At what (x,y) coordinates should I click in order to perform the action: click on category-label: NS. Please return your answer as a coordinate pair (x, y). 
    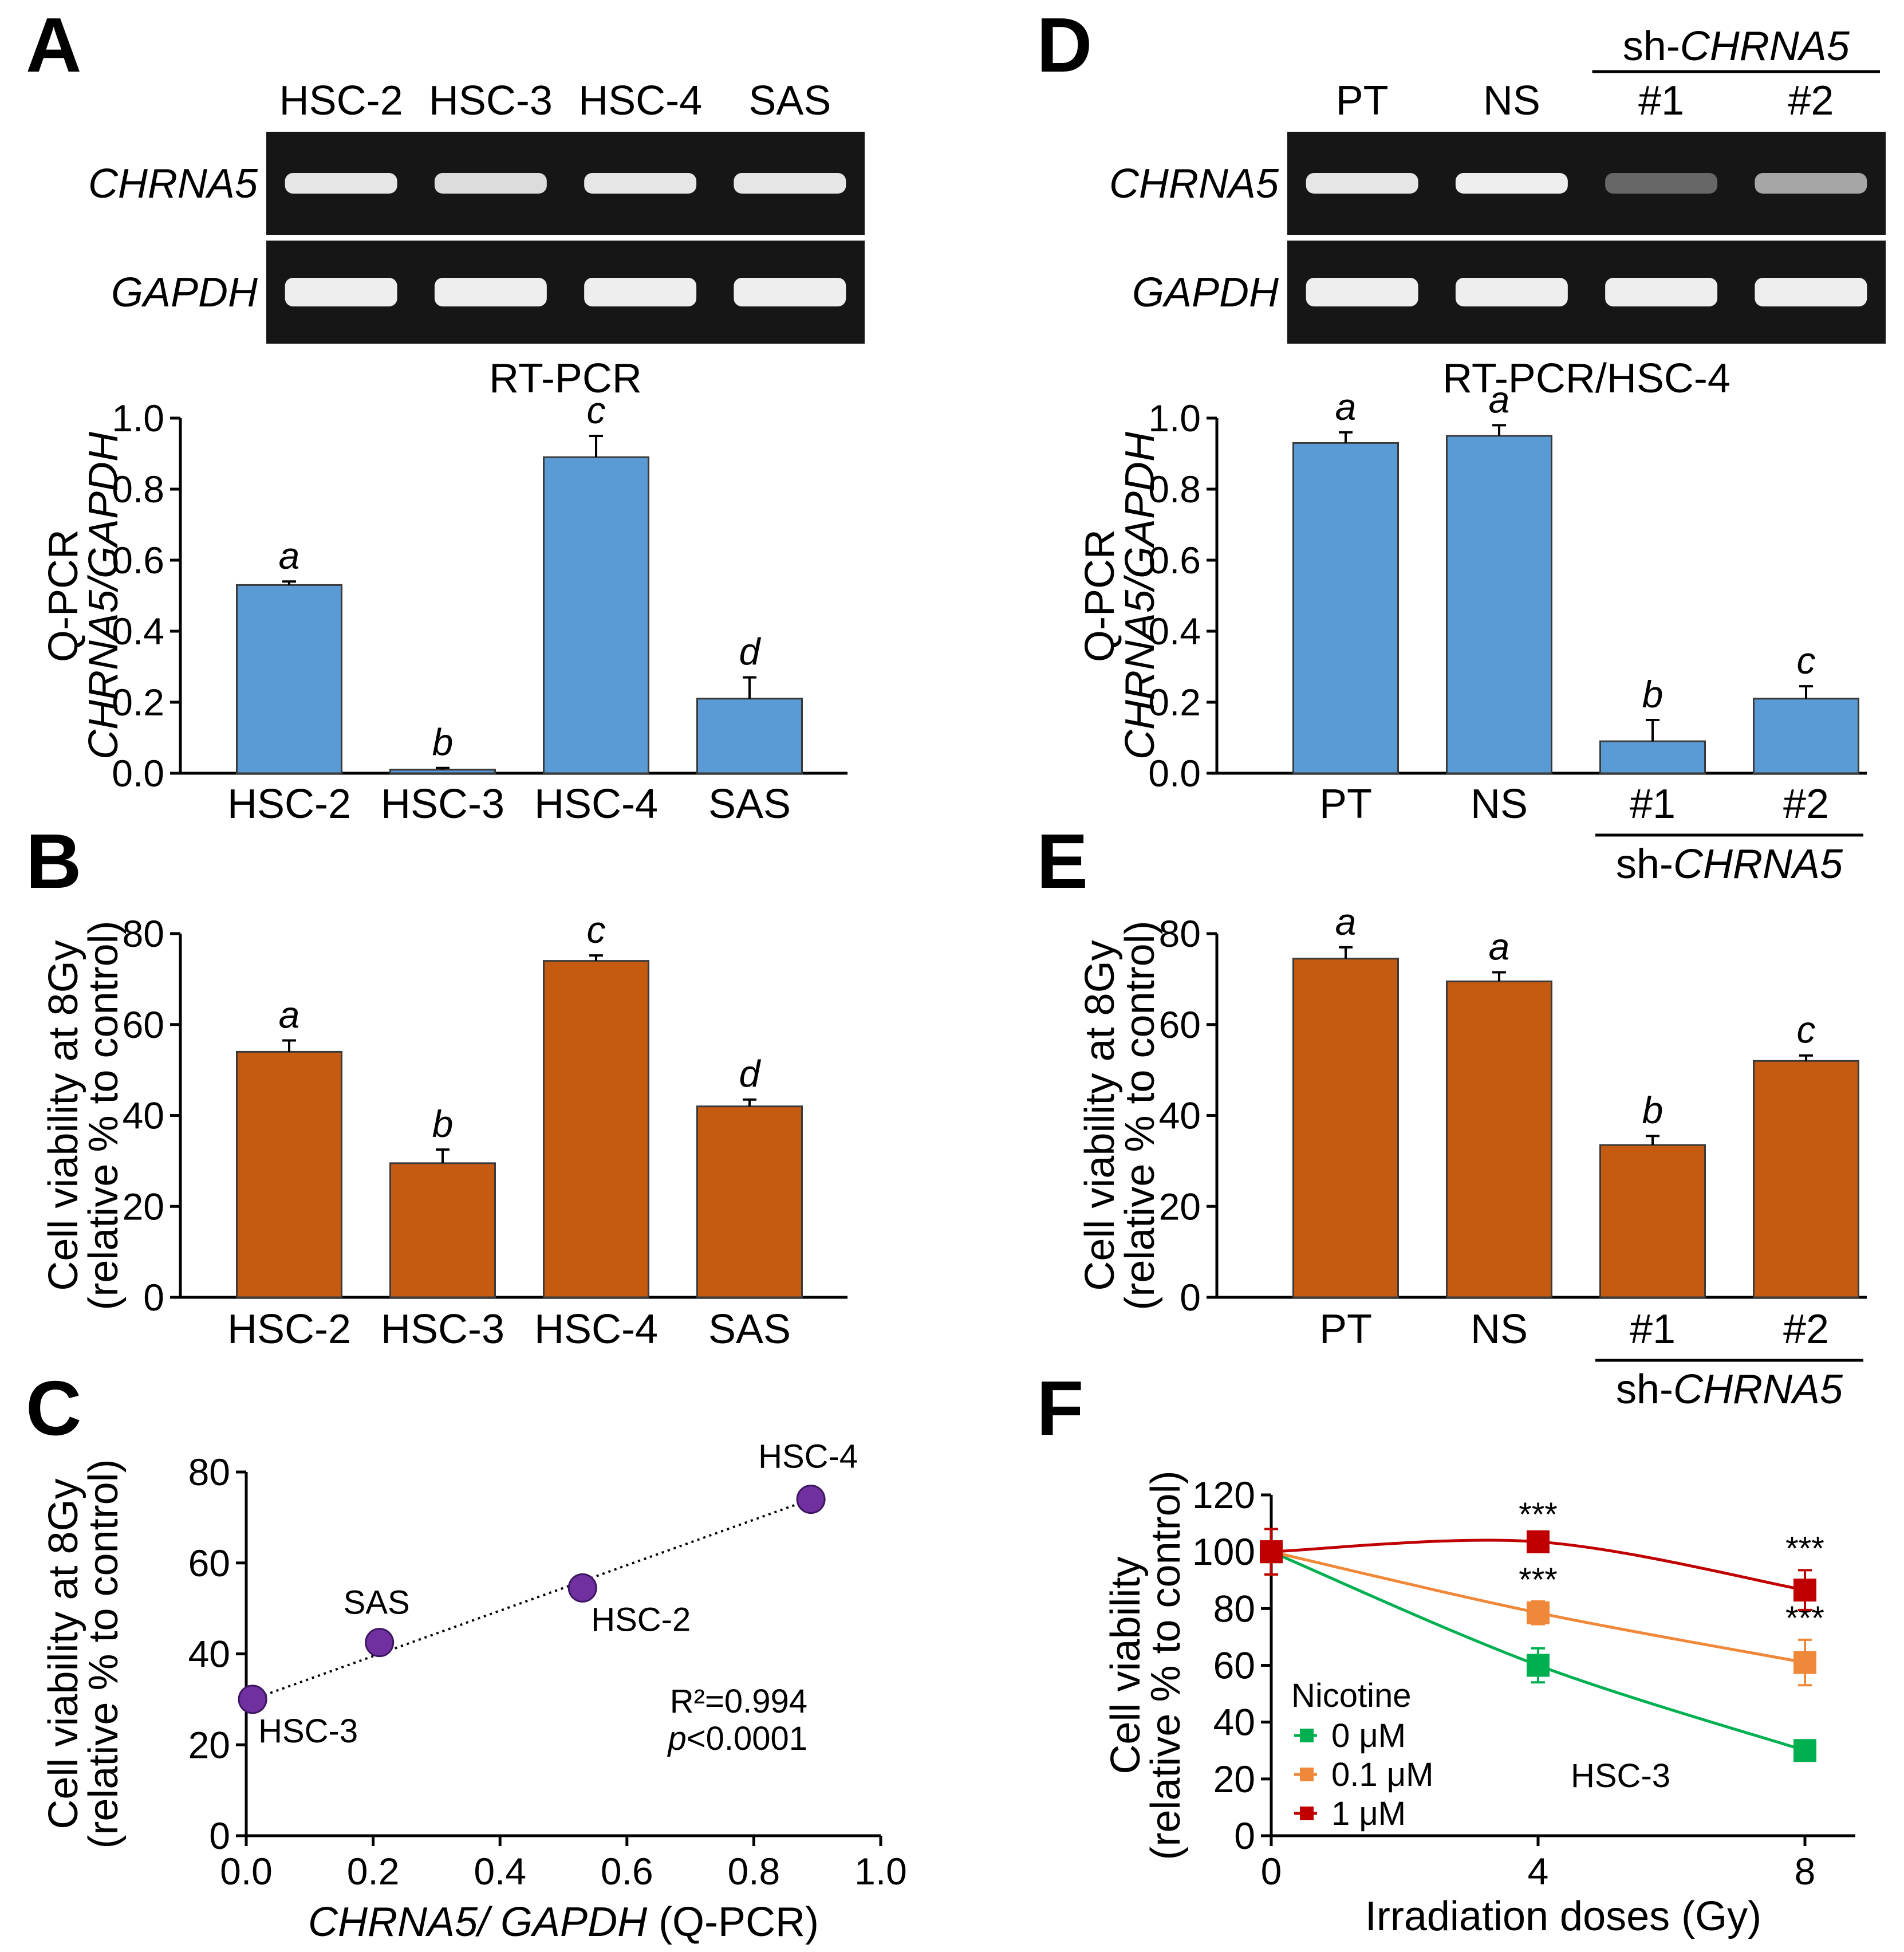
    Looking at the image, I should click on (1499, 804).